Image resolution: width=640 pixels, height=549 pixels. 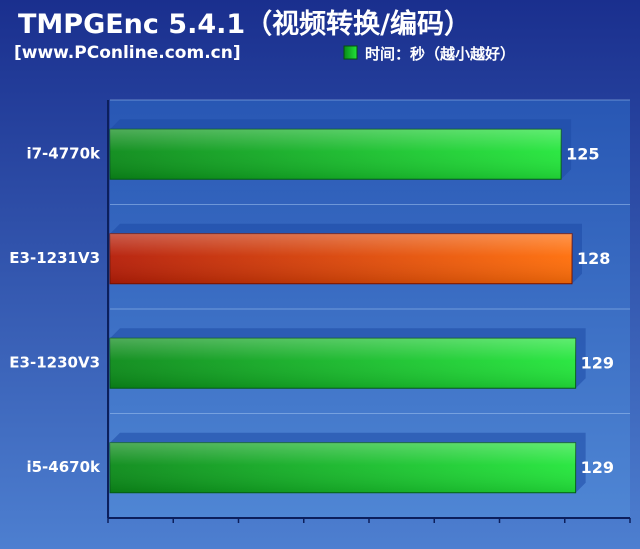 I want to click on category-label: i7-4770k, so click(x=63, y=153).